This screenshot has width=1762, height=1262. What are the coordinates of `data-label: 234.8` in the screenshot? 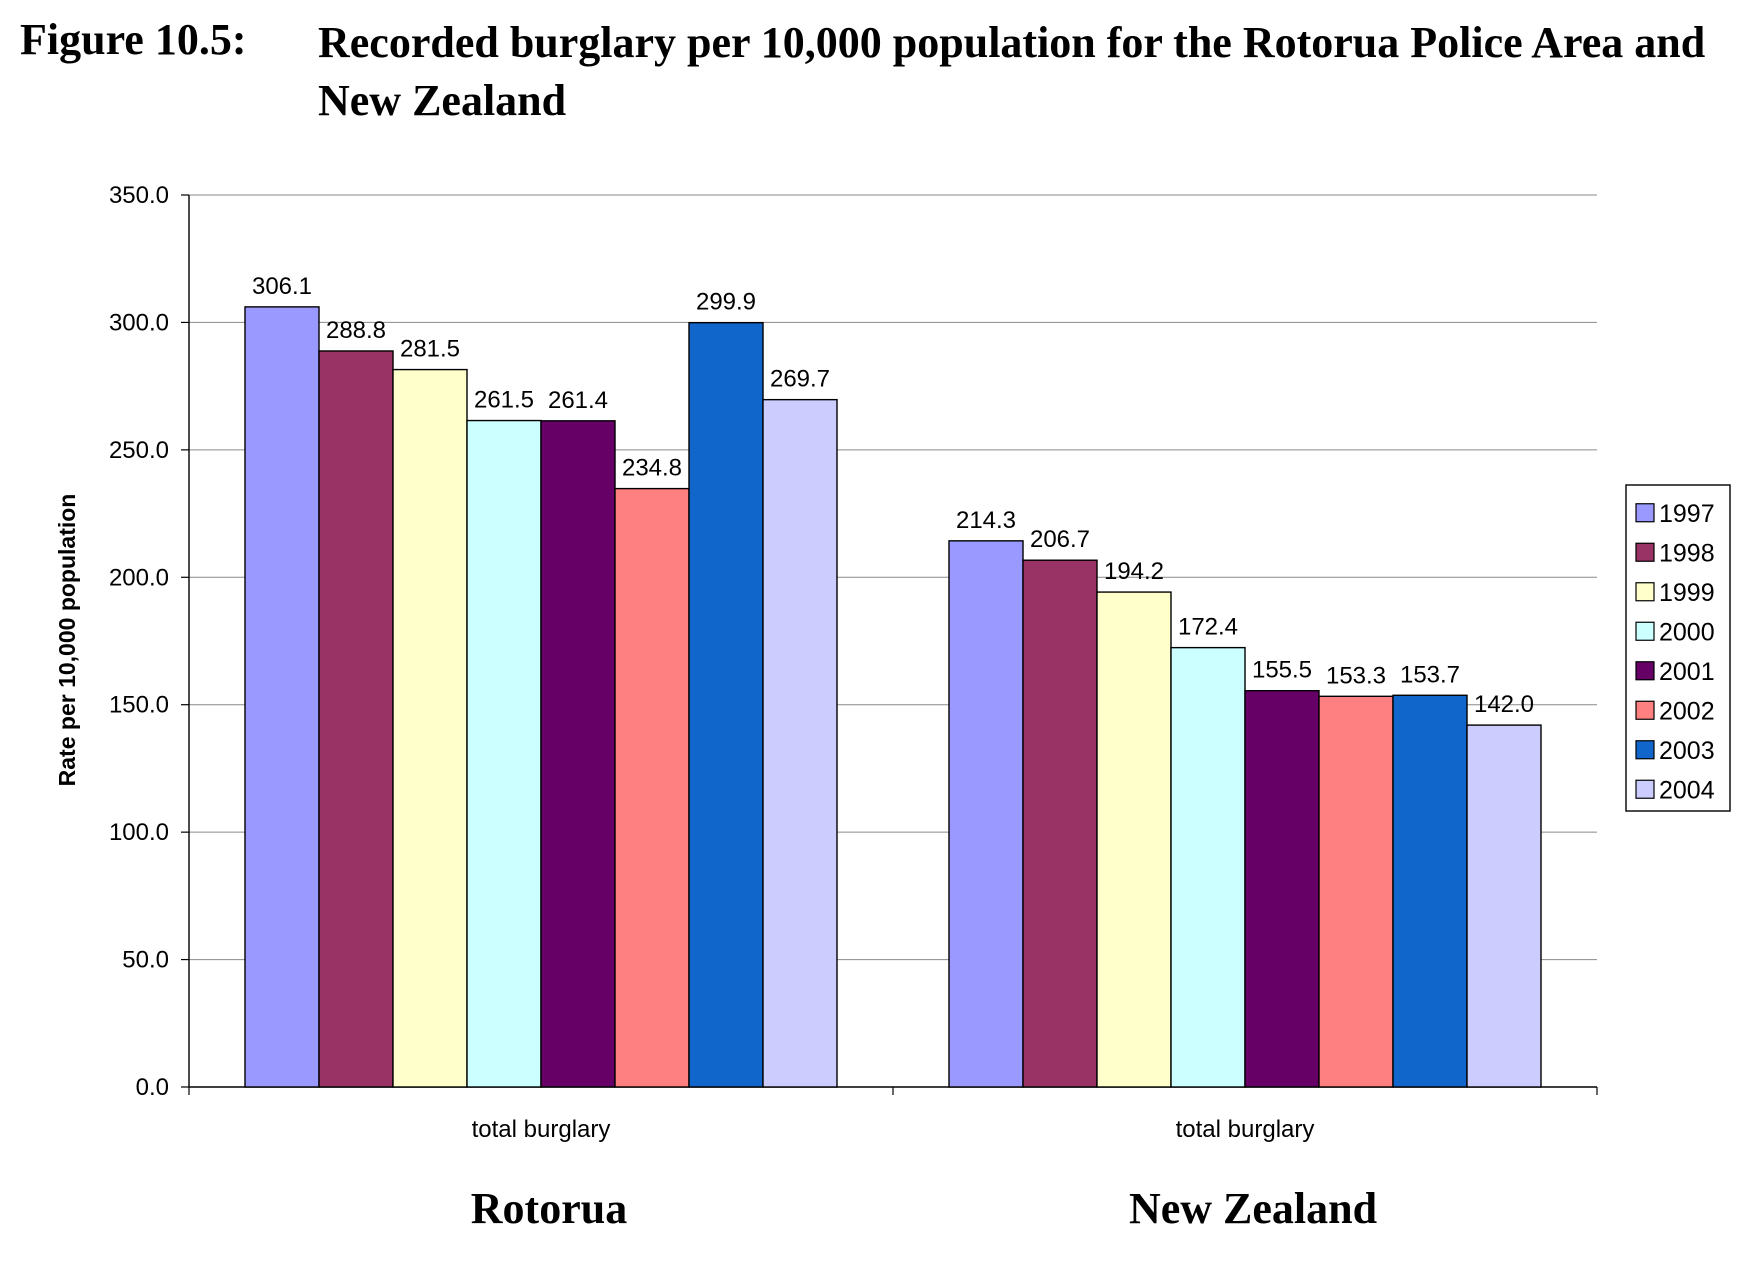 It's located at (652, 468).